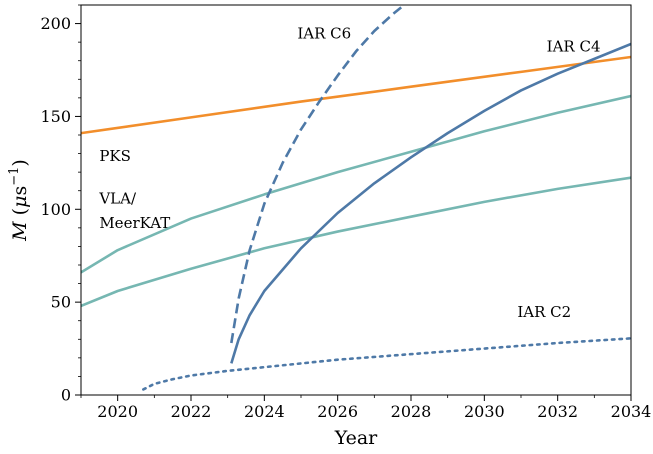 The image size is (653, 454). Describe the element at coordinates (55, 23) in the screenshot. I see `y-tick-label: 200` at that location.